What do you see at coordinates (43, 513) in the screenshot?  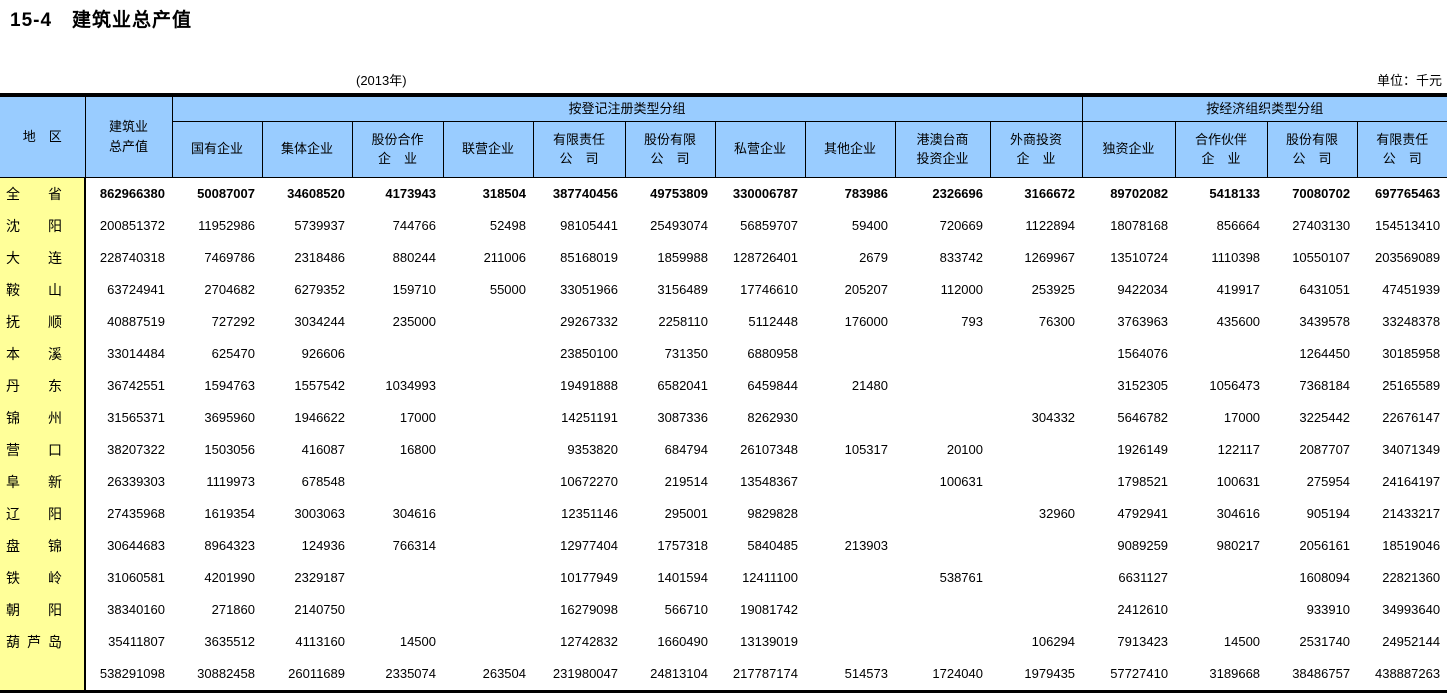 I see `region-cell: 辽阳` at bounding box center [43, 513].